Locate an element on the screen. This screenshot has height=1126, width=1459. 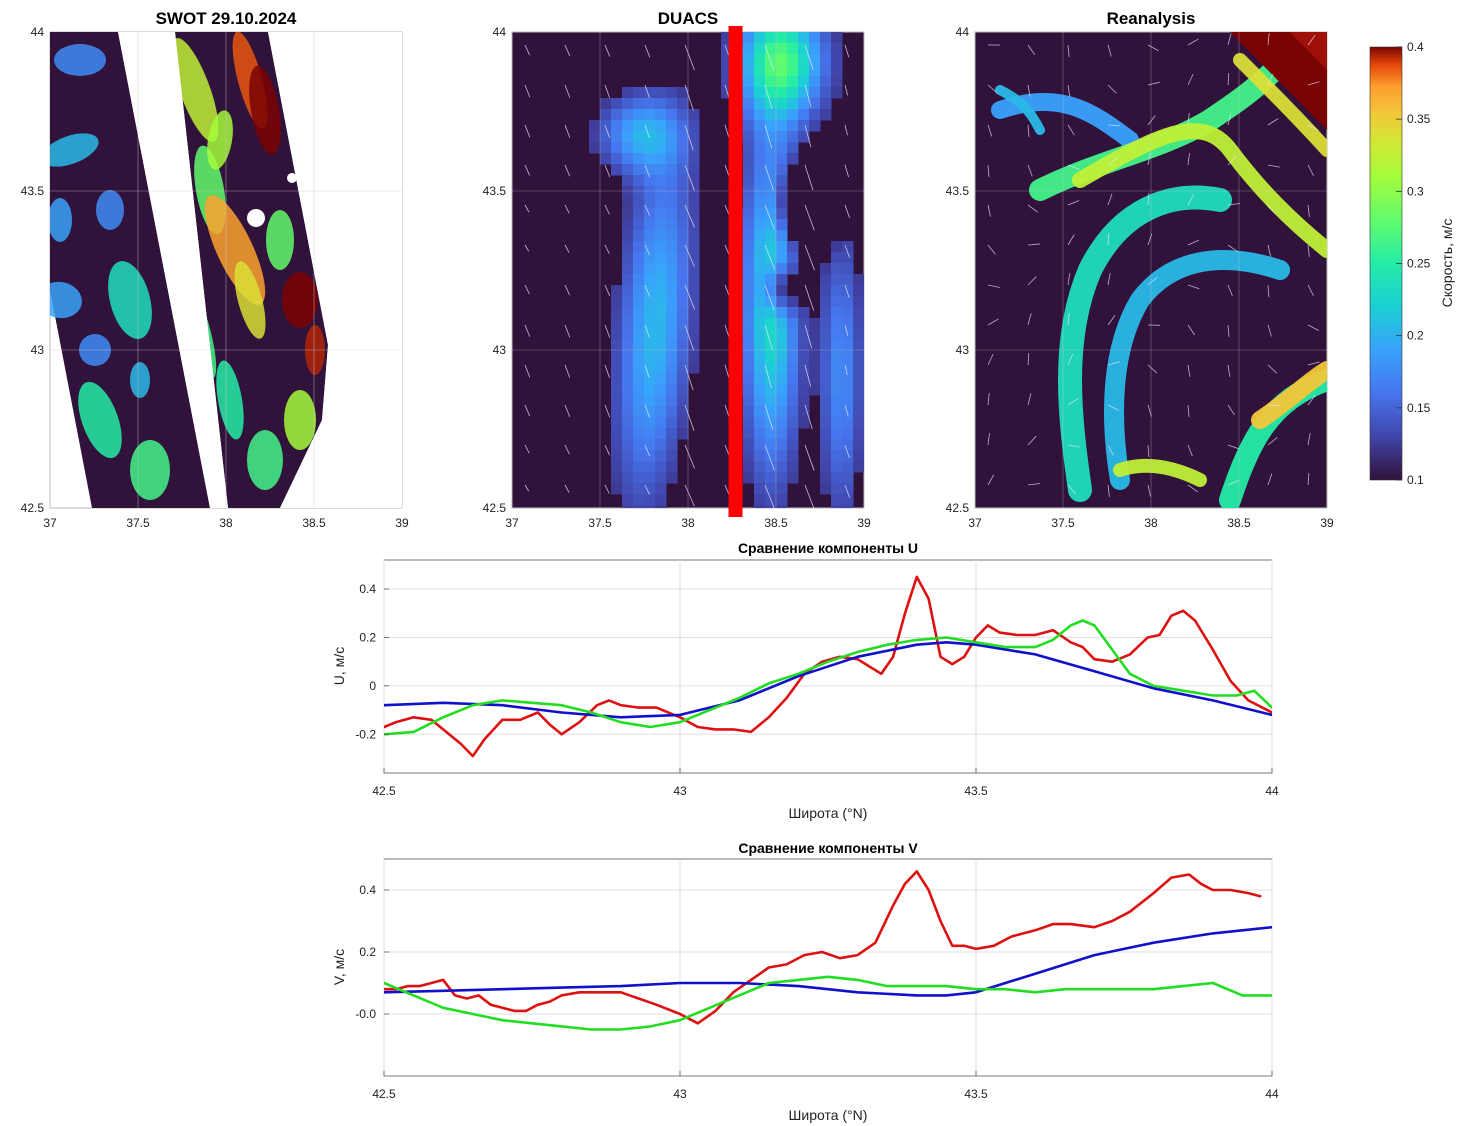
map-swot-xtick: 38.5 is located at coordinates (314, 523).